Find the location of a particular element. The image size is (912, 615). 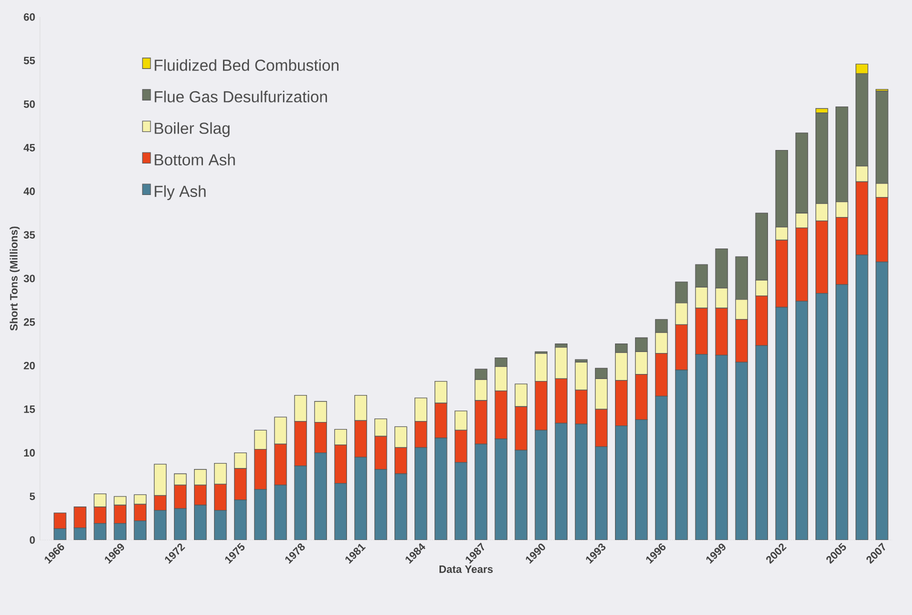

legend-label: Boiler Slag is located at coordinates (192, 130).